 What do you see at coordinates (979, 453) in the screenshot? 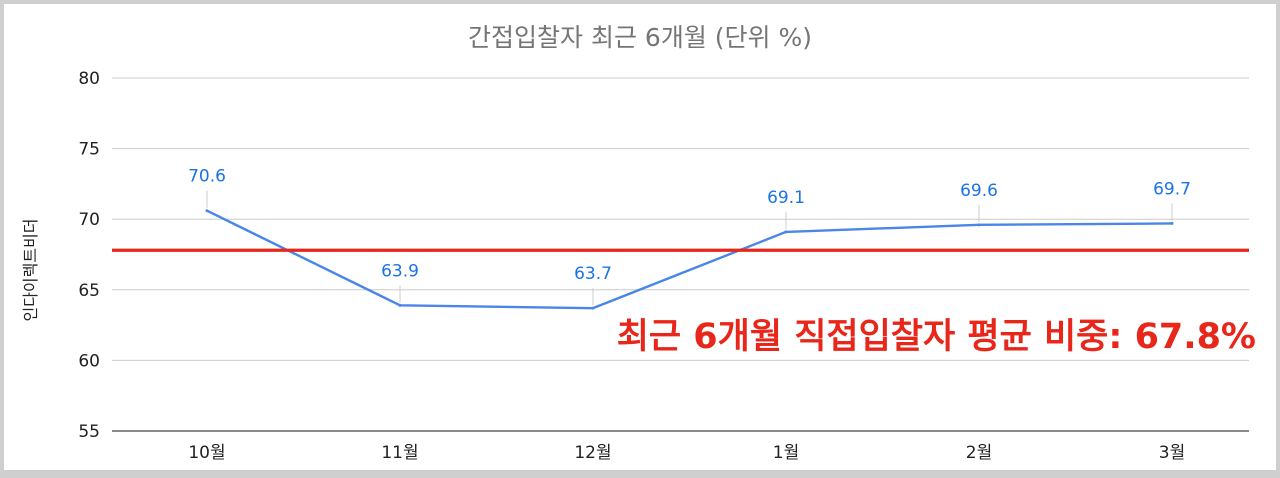
I see `x-tick-label: 2월` at bounding box center [979, 453].